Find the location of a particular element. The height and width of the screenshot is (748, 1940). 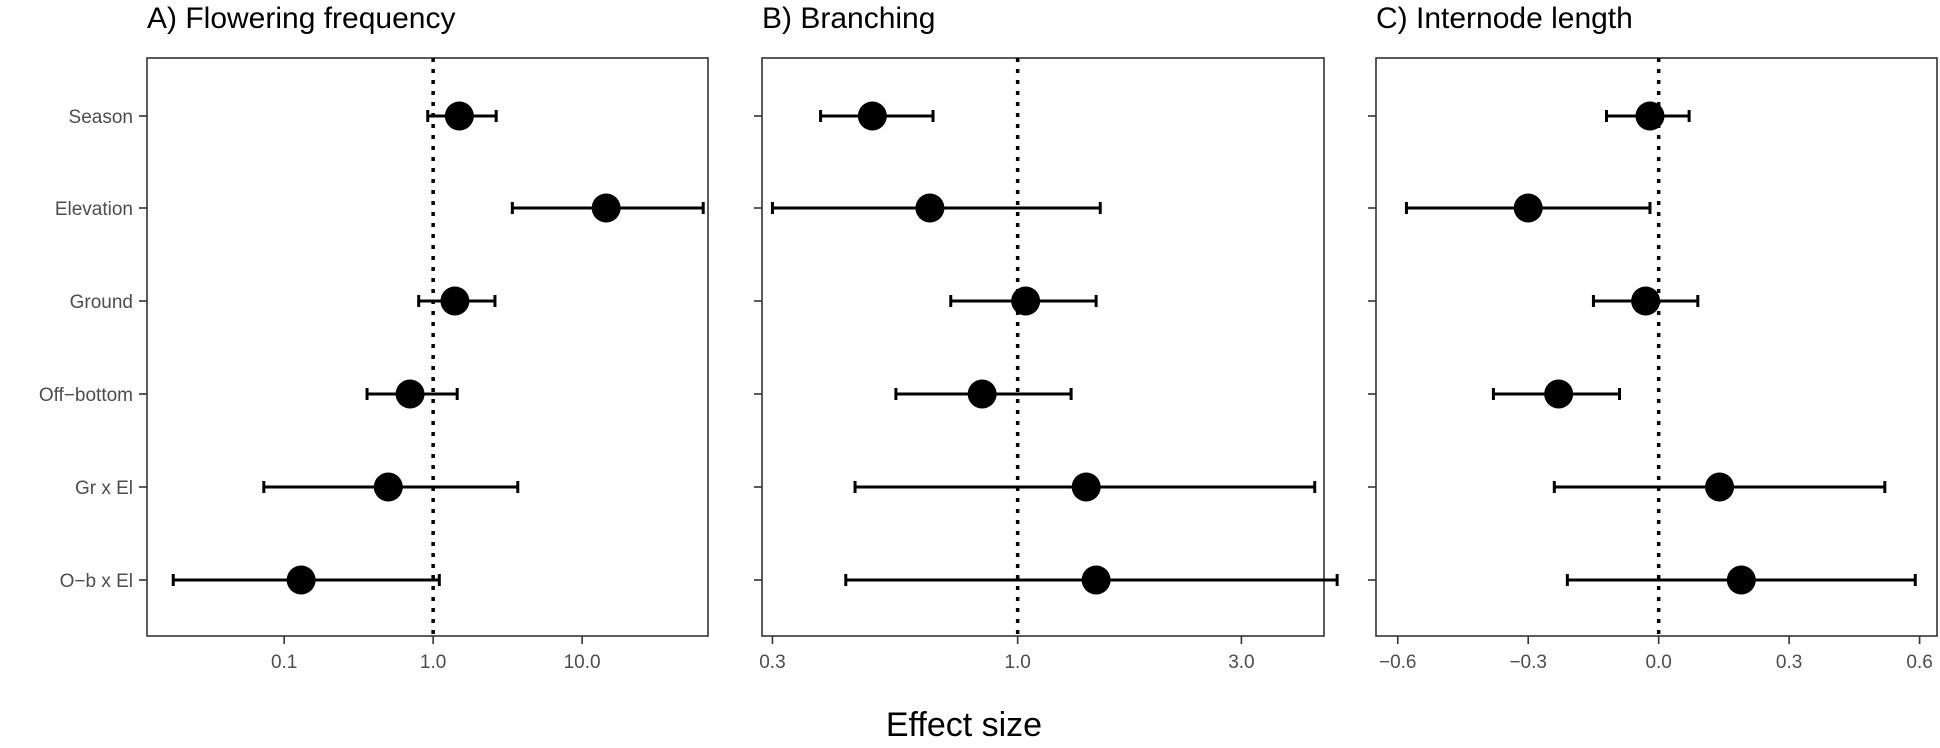

y-tick-label: Elevation is located at coordinates (94, 209).